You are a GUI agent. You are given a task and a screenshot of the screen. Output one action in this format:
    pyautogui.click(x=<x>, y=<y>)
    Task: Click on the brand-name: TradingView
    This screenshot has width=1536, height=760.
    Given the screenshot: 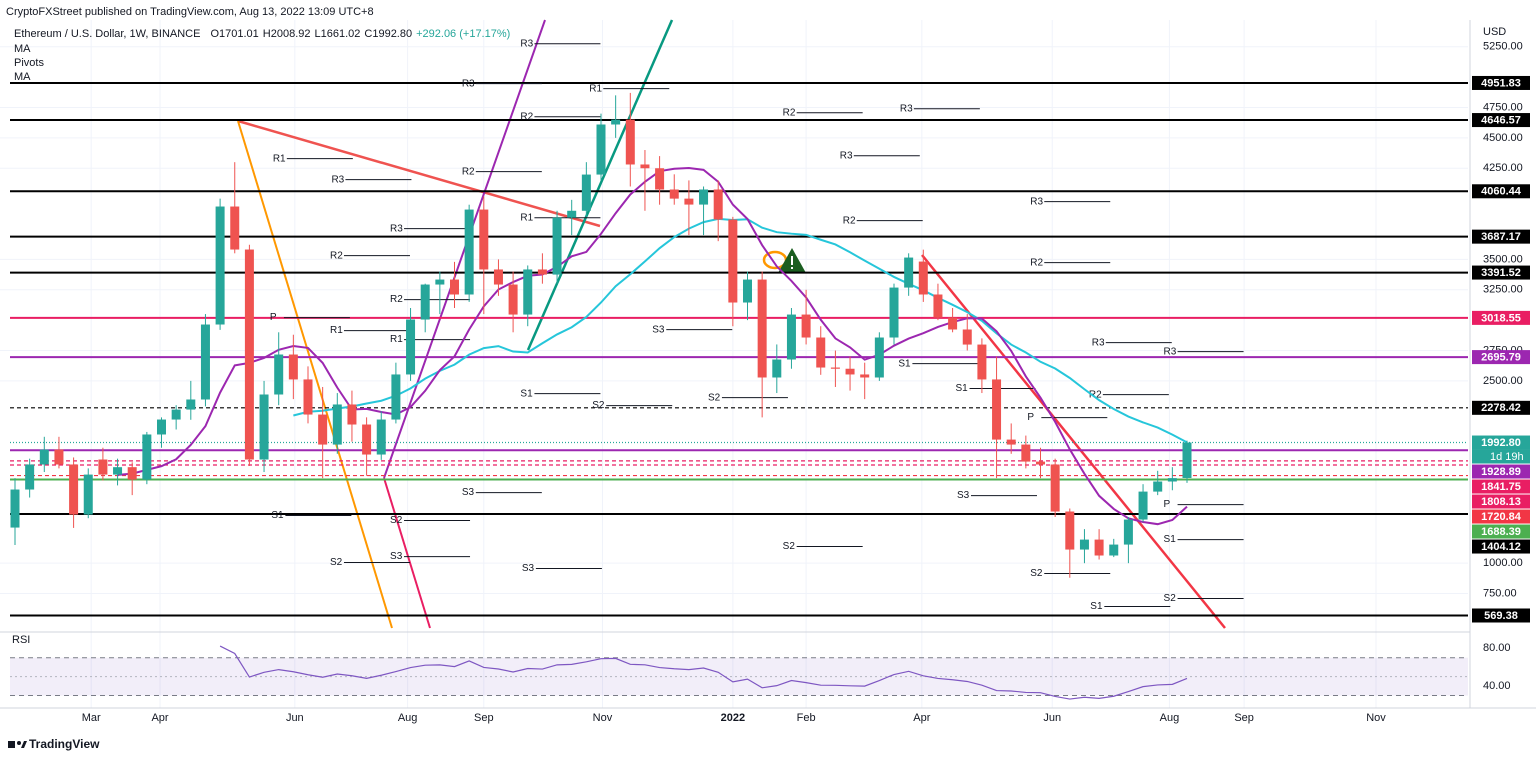 What is the action you would take?
    pyautogui.click(x=64, y=744)
    